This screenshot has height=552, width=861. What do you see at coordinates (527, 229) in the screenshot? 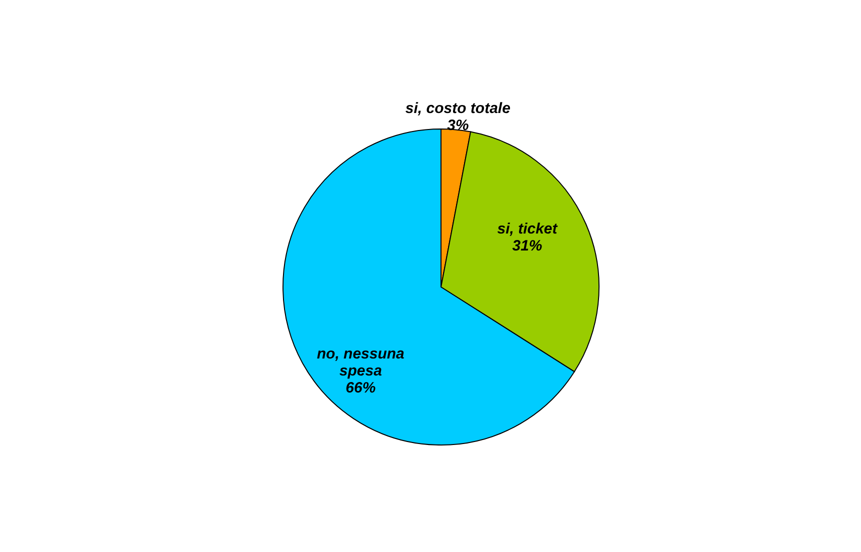
I see `slice-label: si, ticket` at bounding box center [527, 229].